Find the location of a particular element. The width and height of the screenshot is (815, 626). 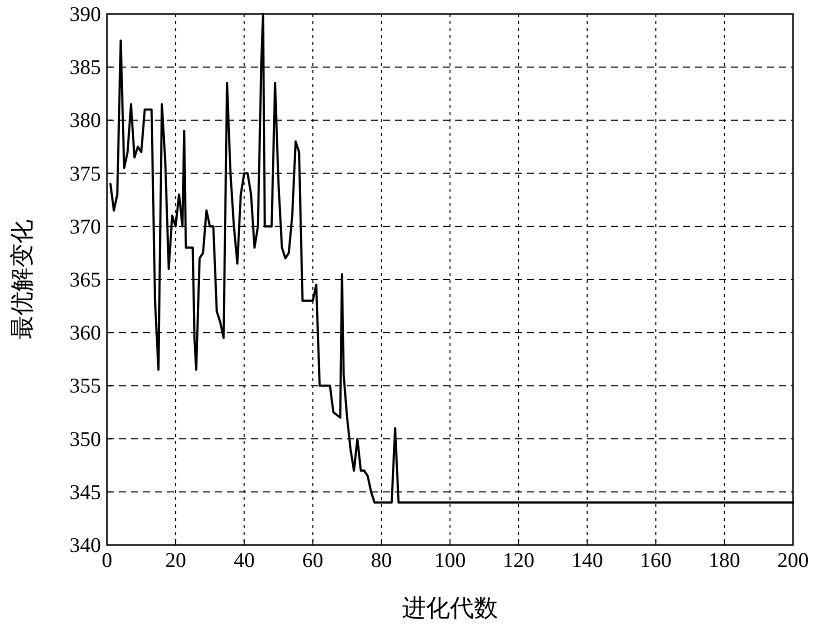

x-tick-label: 120 is located at coordinates (518, 560).